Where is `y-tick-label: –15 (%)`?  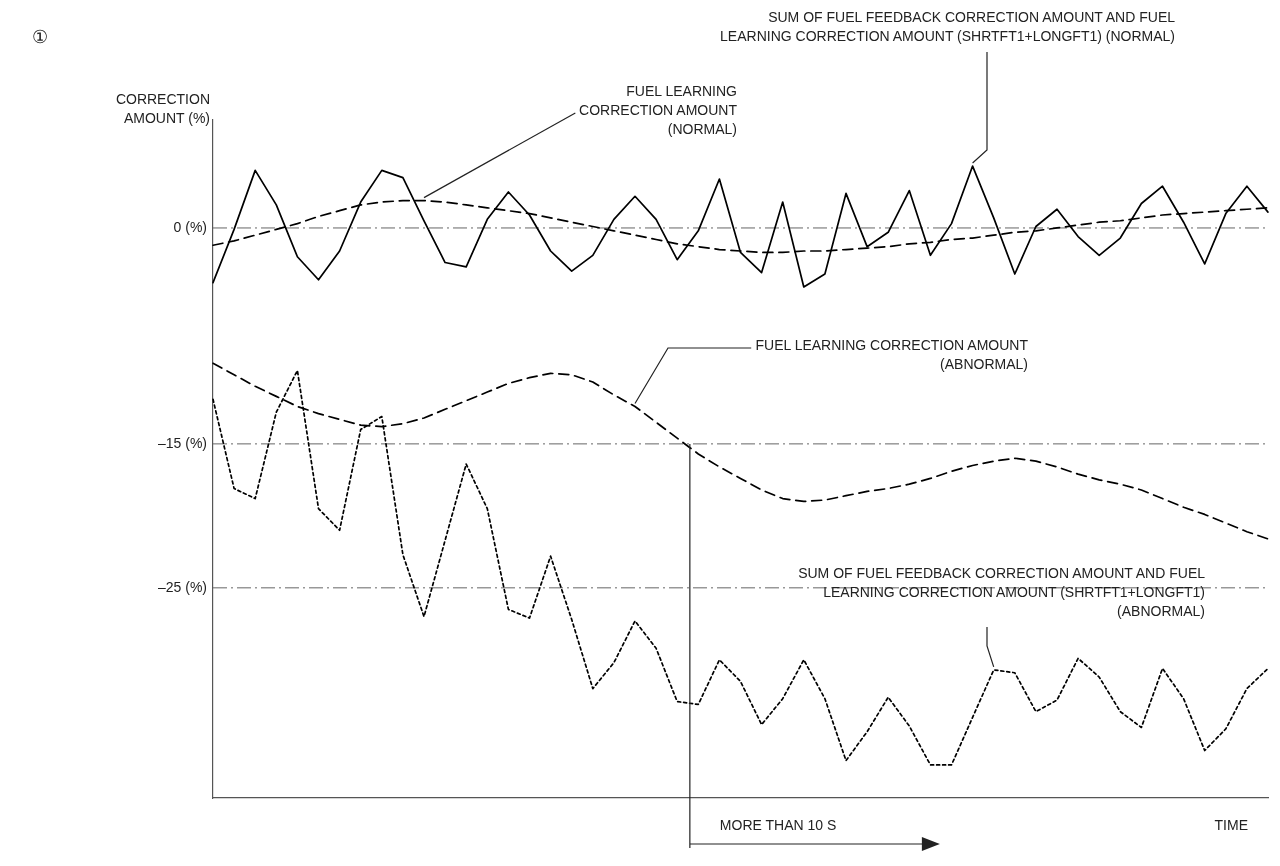
y-tick-label: –15 (%) is located at coordinates (182, 442).